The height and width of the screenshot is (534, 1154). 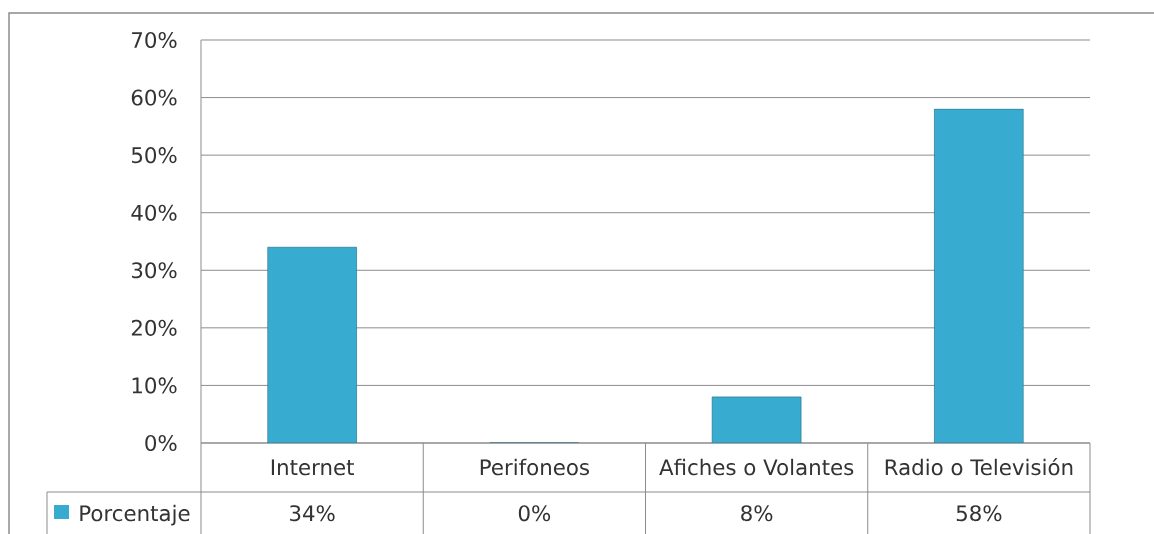 What do you see at coordinates (154, 97) in the screenshot?
I see `y-tick-label: 60%` at bounding box center [154, 97].